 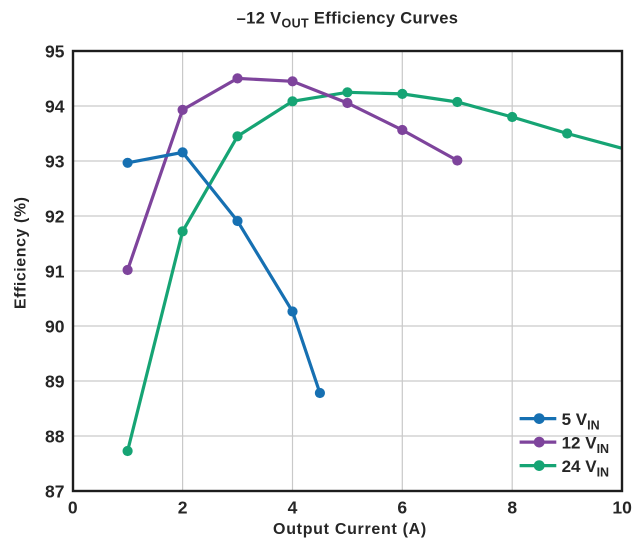 I want to click on svg-text: 93, so click(x=55, y=161).